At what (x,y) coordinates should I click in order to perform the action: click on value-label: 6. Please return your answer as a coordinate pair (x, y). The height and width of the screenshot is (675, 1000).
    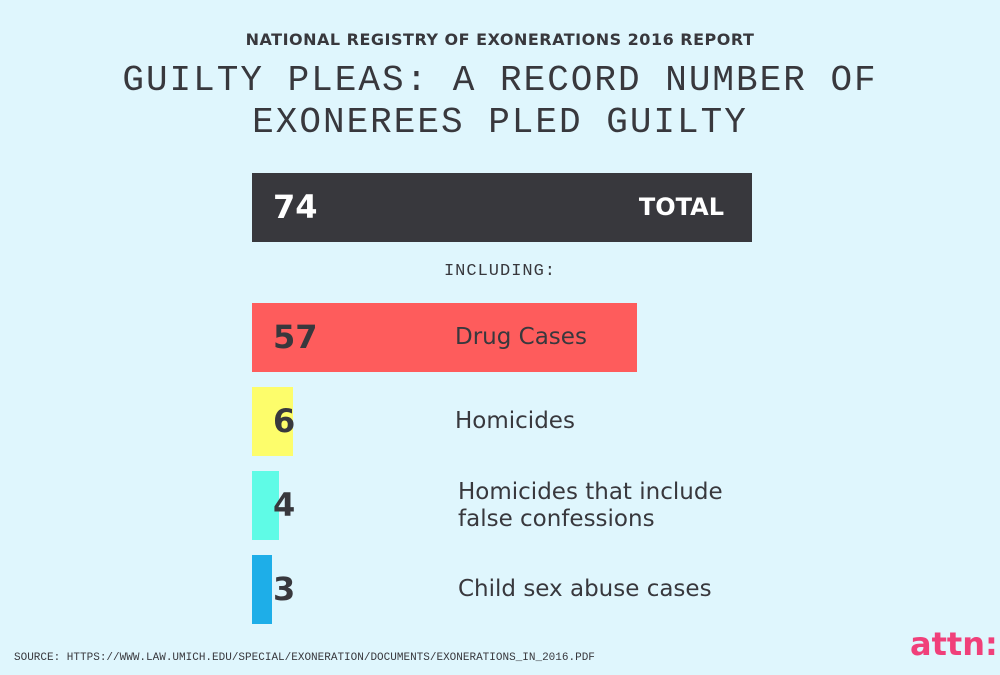
    Looking at the image, I should click on (284, 421).